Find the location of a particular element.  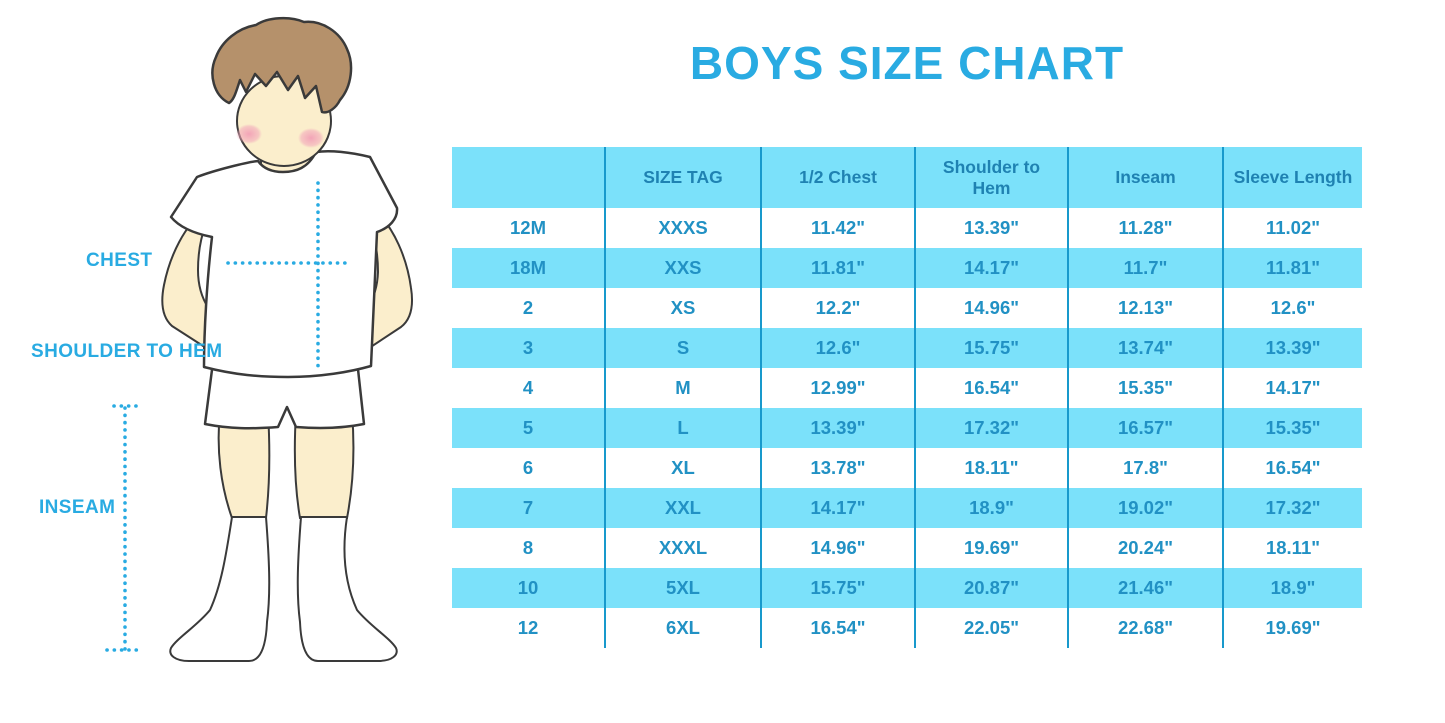

row-size-label: 6 is located at coordinates (528, 467).